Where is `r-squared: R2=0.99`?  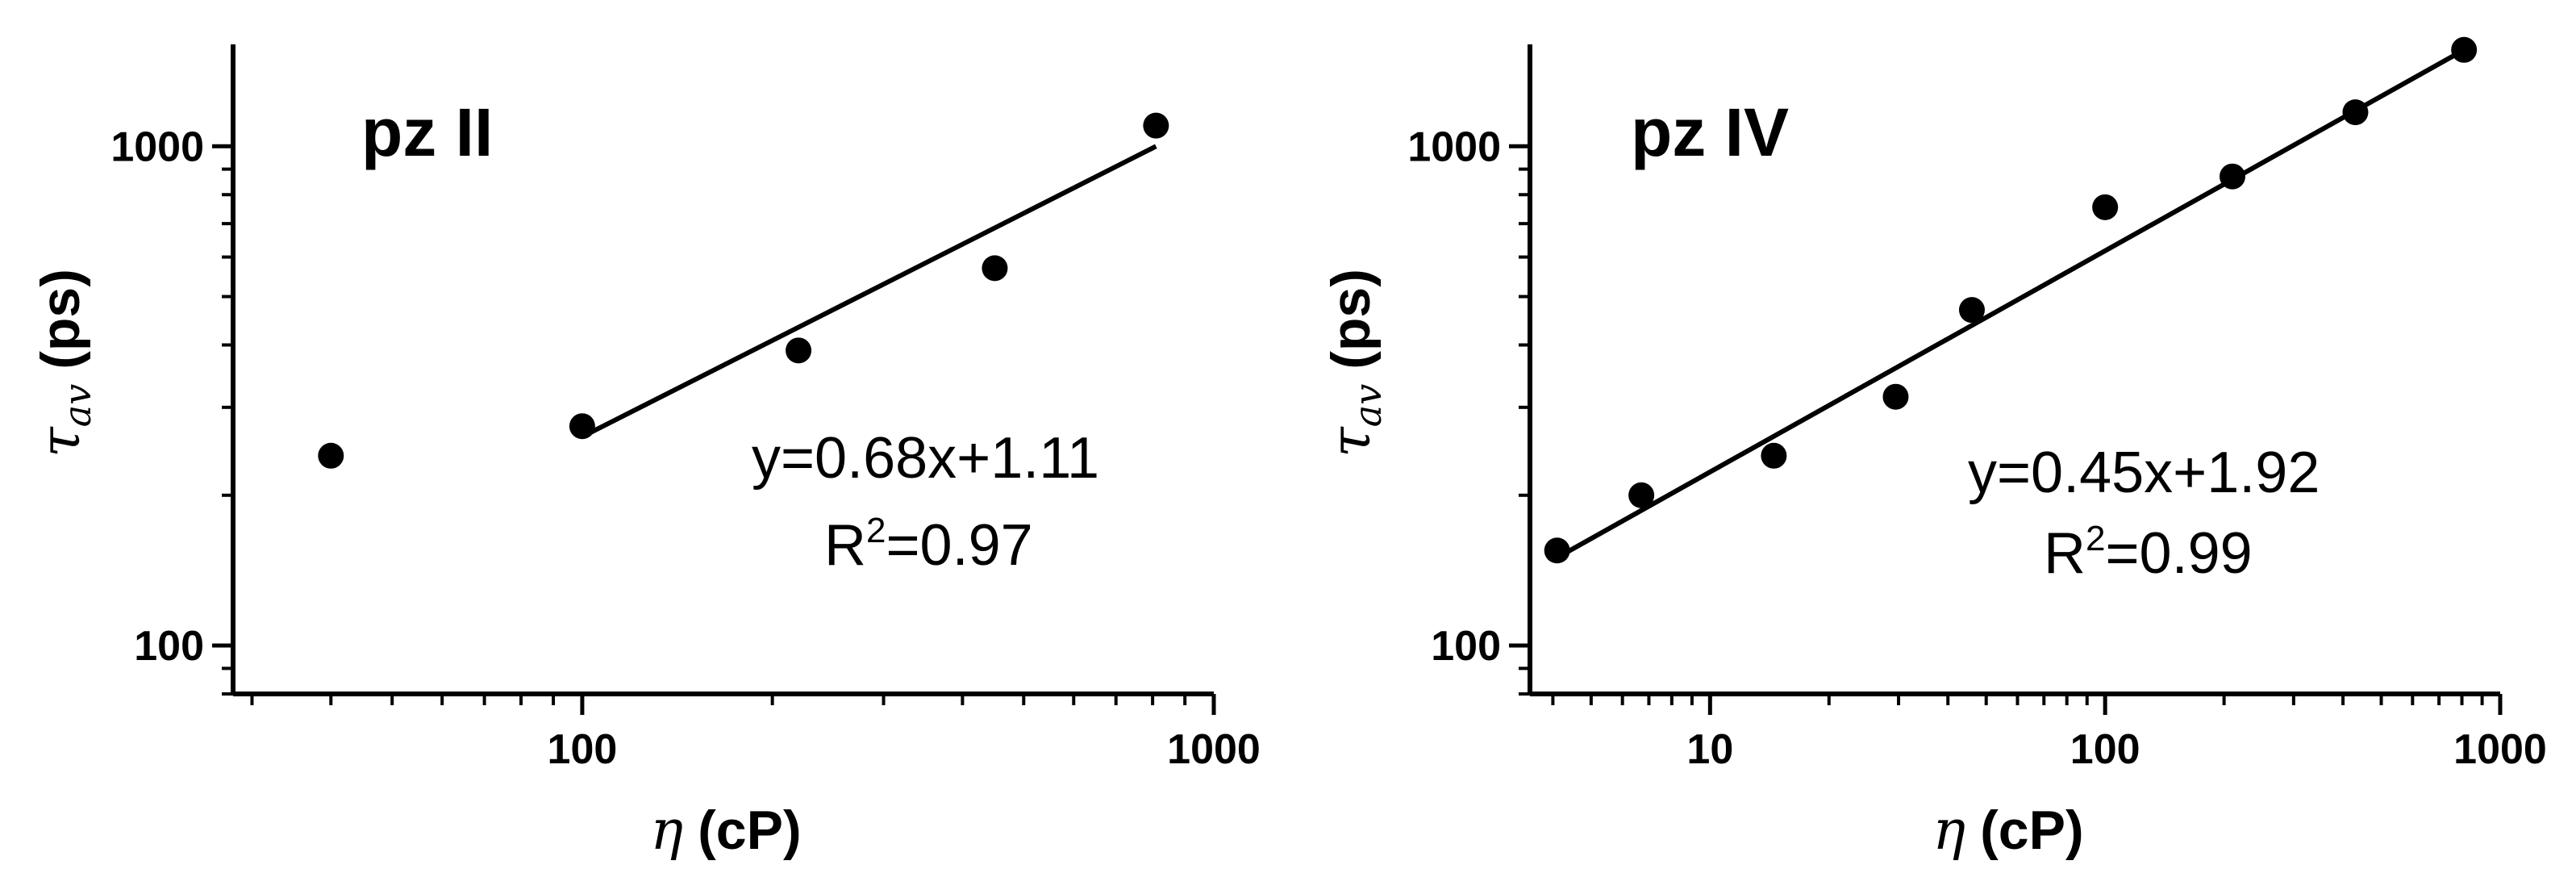
r-squared: R2=0.99 is located at coordinates (2148, 552).